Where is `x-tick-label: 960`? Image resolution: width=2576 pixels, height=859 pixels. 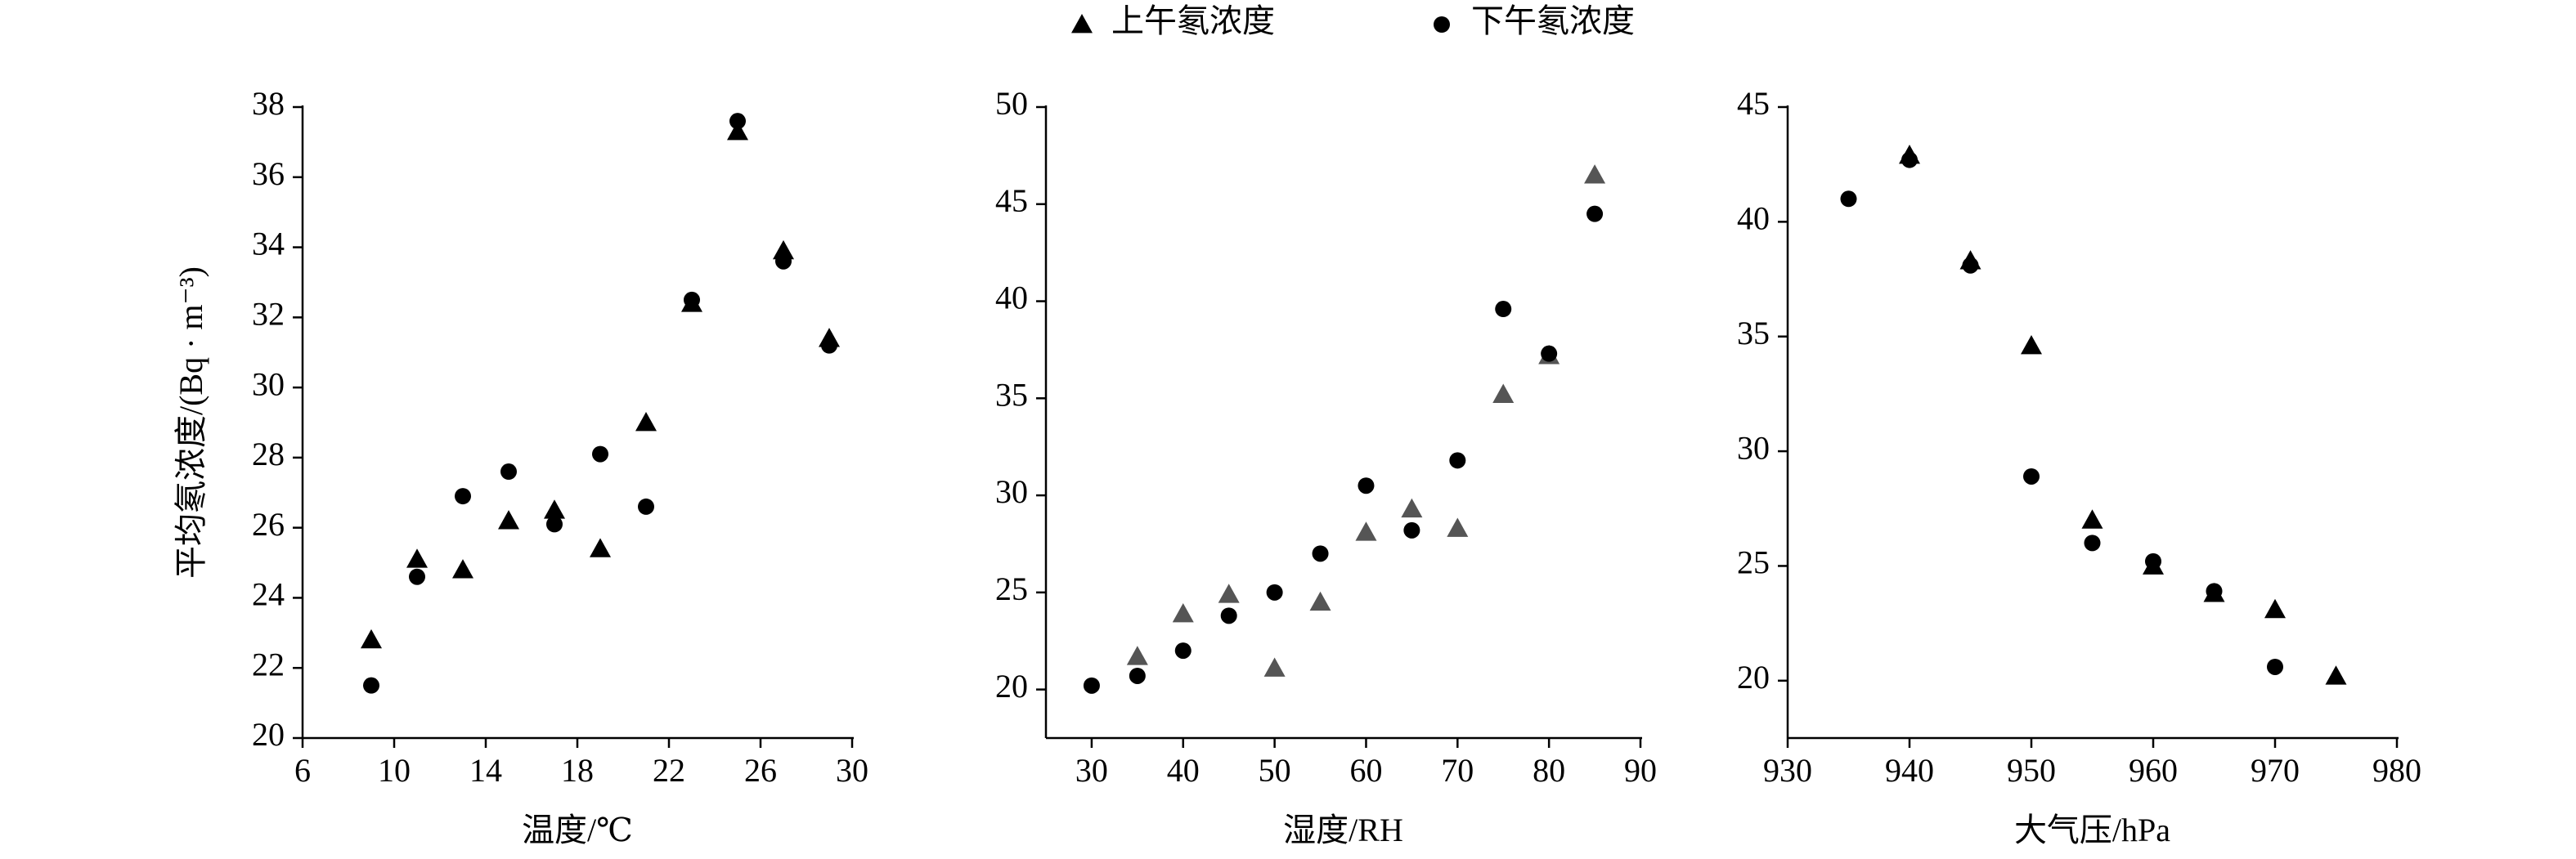 x-tick-label: 960 is located at coordinates (2153, 770).